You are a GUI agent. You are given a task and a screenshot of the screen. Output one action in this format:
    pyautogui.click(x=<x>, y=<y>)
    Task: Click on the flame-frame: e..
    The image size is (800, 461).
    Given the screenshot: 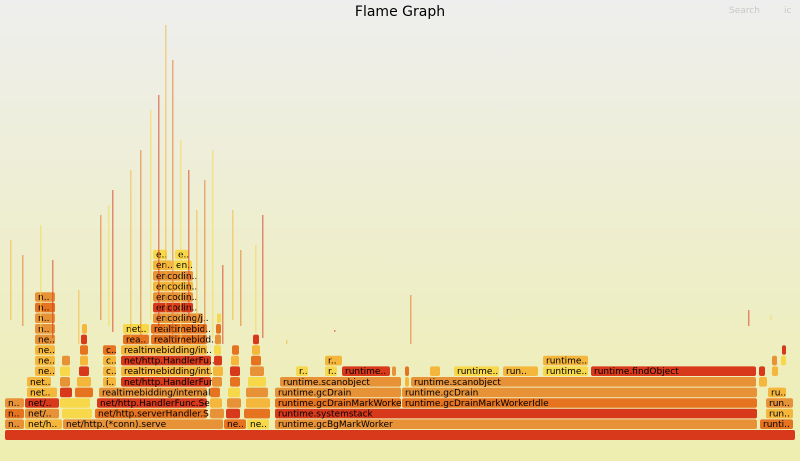 What is the action you would take?
    pyautogui.click(x=160, y=255)
    